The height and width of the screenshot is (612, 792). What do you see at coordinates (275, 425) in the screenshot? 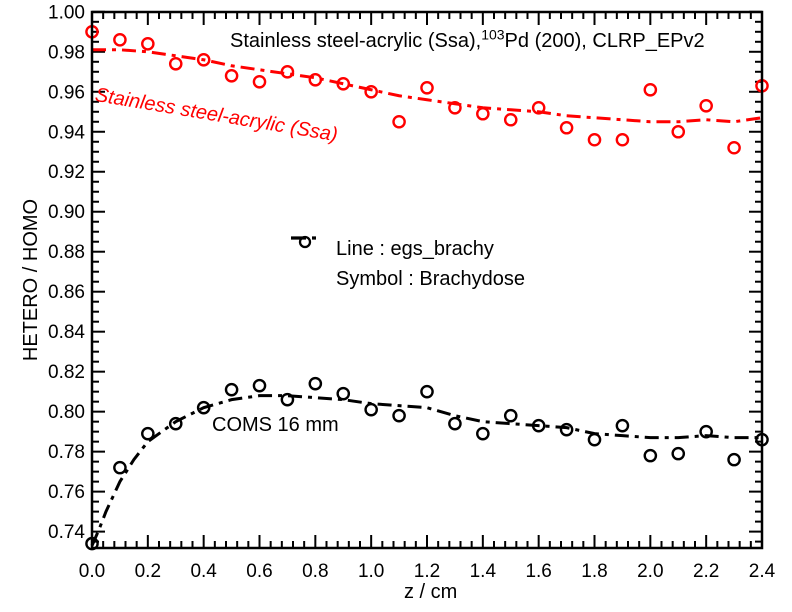
I see `black-curve-label: COMS 16 mm` at bounding box center [275, 425].